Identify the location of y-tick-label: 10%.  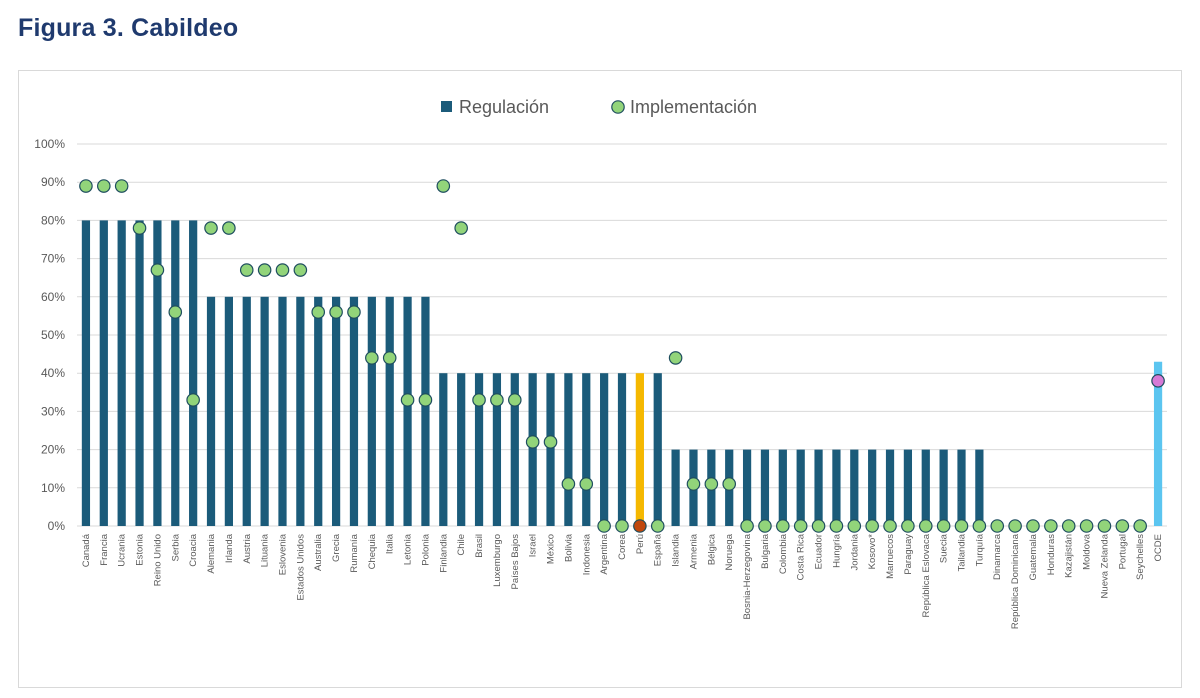
(53, 488).